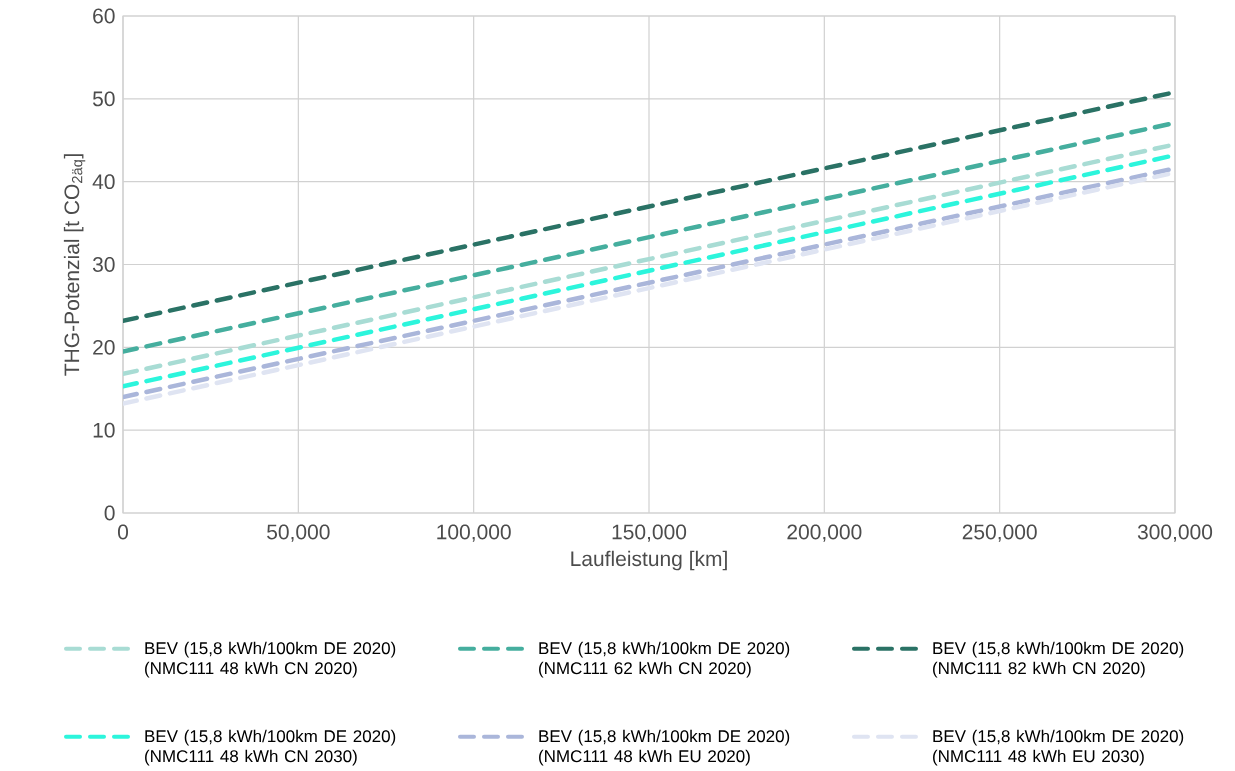 Image resolution: width=1235 pixels, height=771 pixels. I want to click on y-tick-label: 30, so click(103, 264).